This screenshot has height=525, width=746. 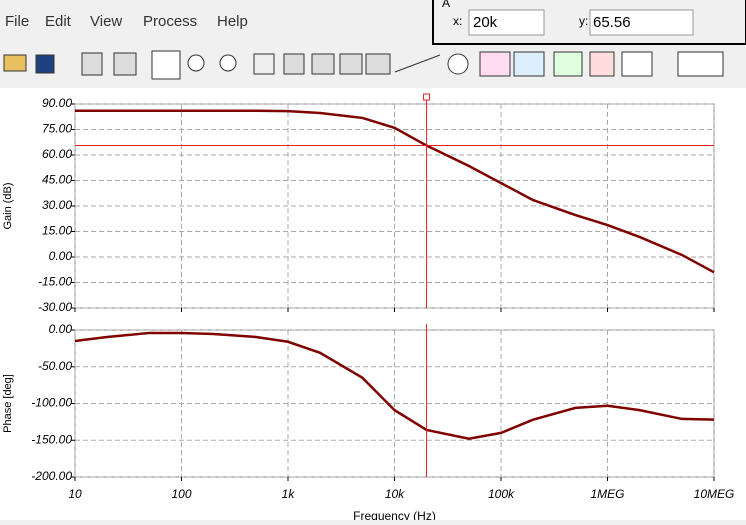 What do you see at coordinates (55, 366) in the screenshot?
I see `y-tick-label: -50.00` at bounding box center [55, 366].